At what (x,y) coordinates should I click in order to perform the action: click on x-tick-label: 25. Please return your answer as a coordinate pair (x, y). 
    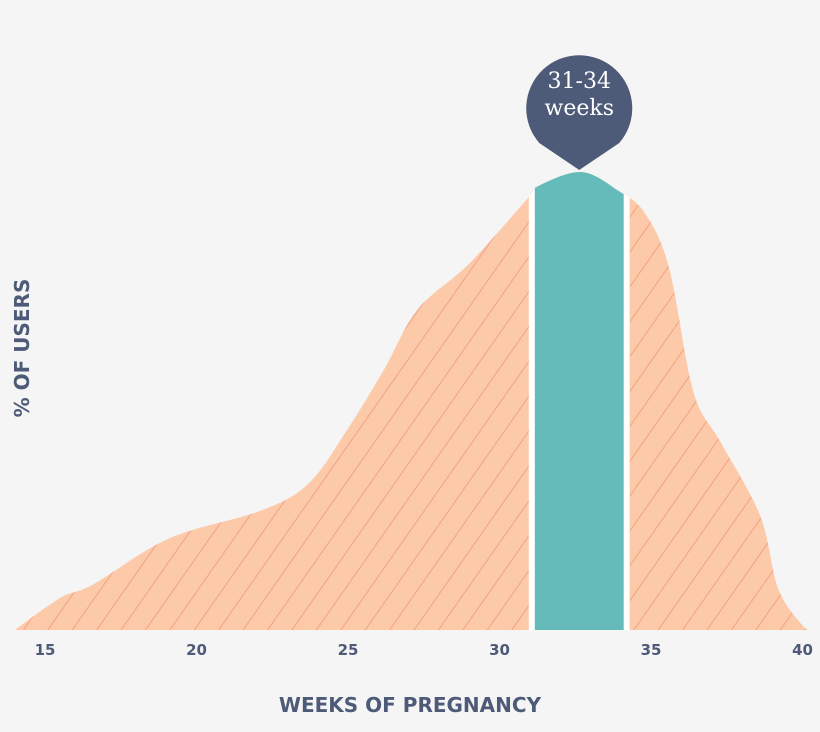
    Looking at the image, I should click on (348, 650).